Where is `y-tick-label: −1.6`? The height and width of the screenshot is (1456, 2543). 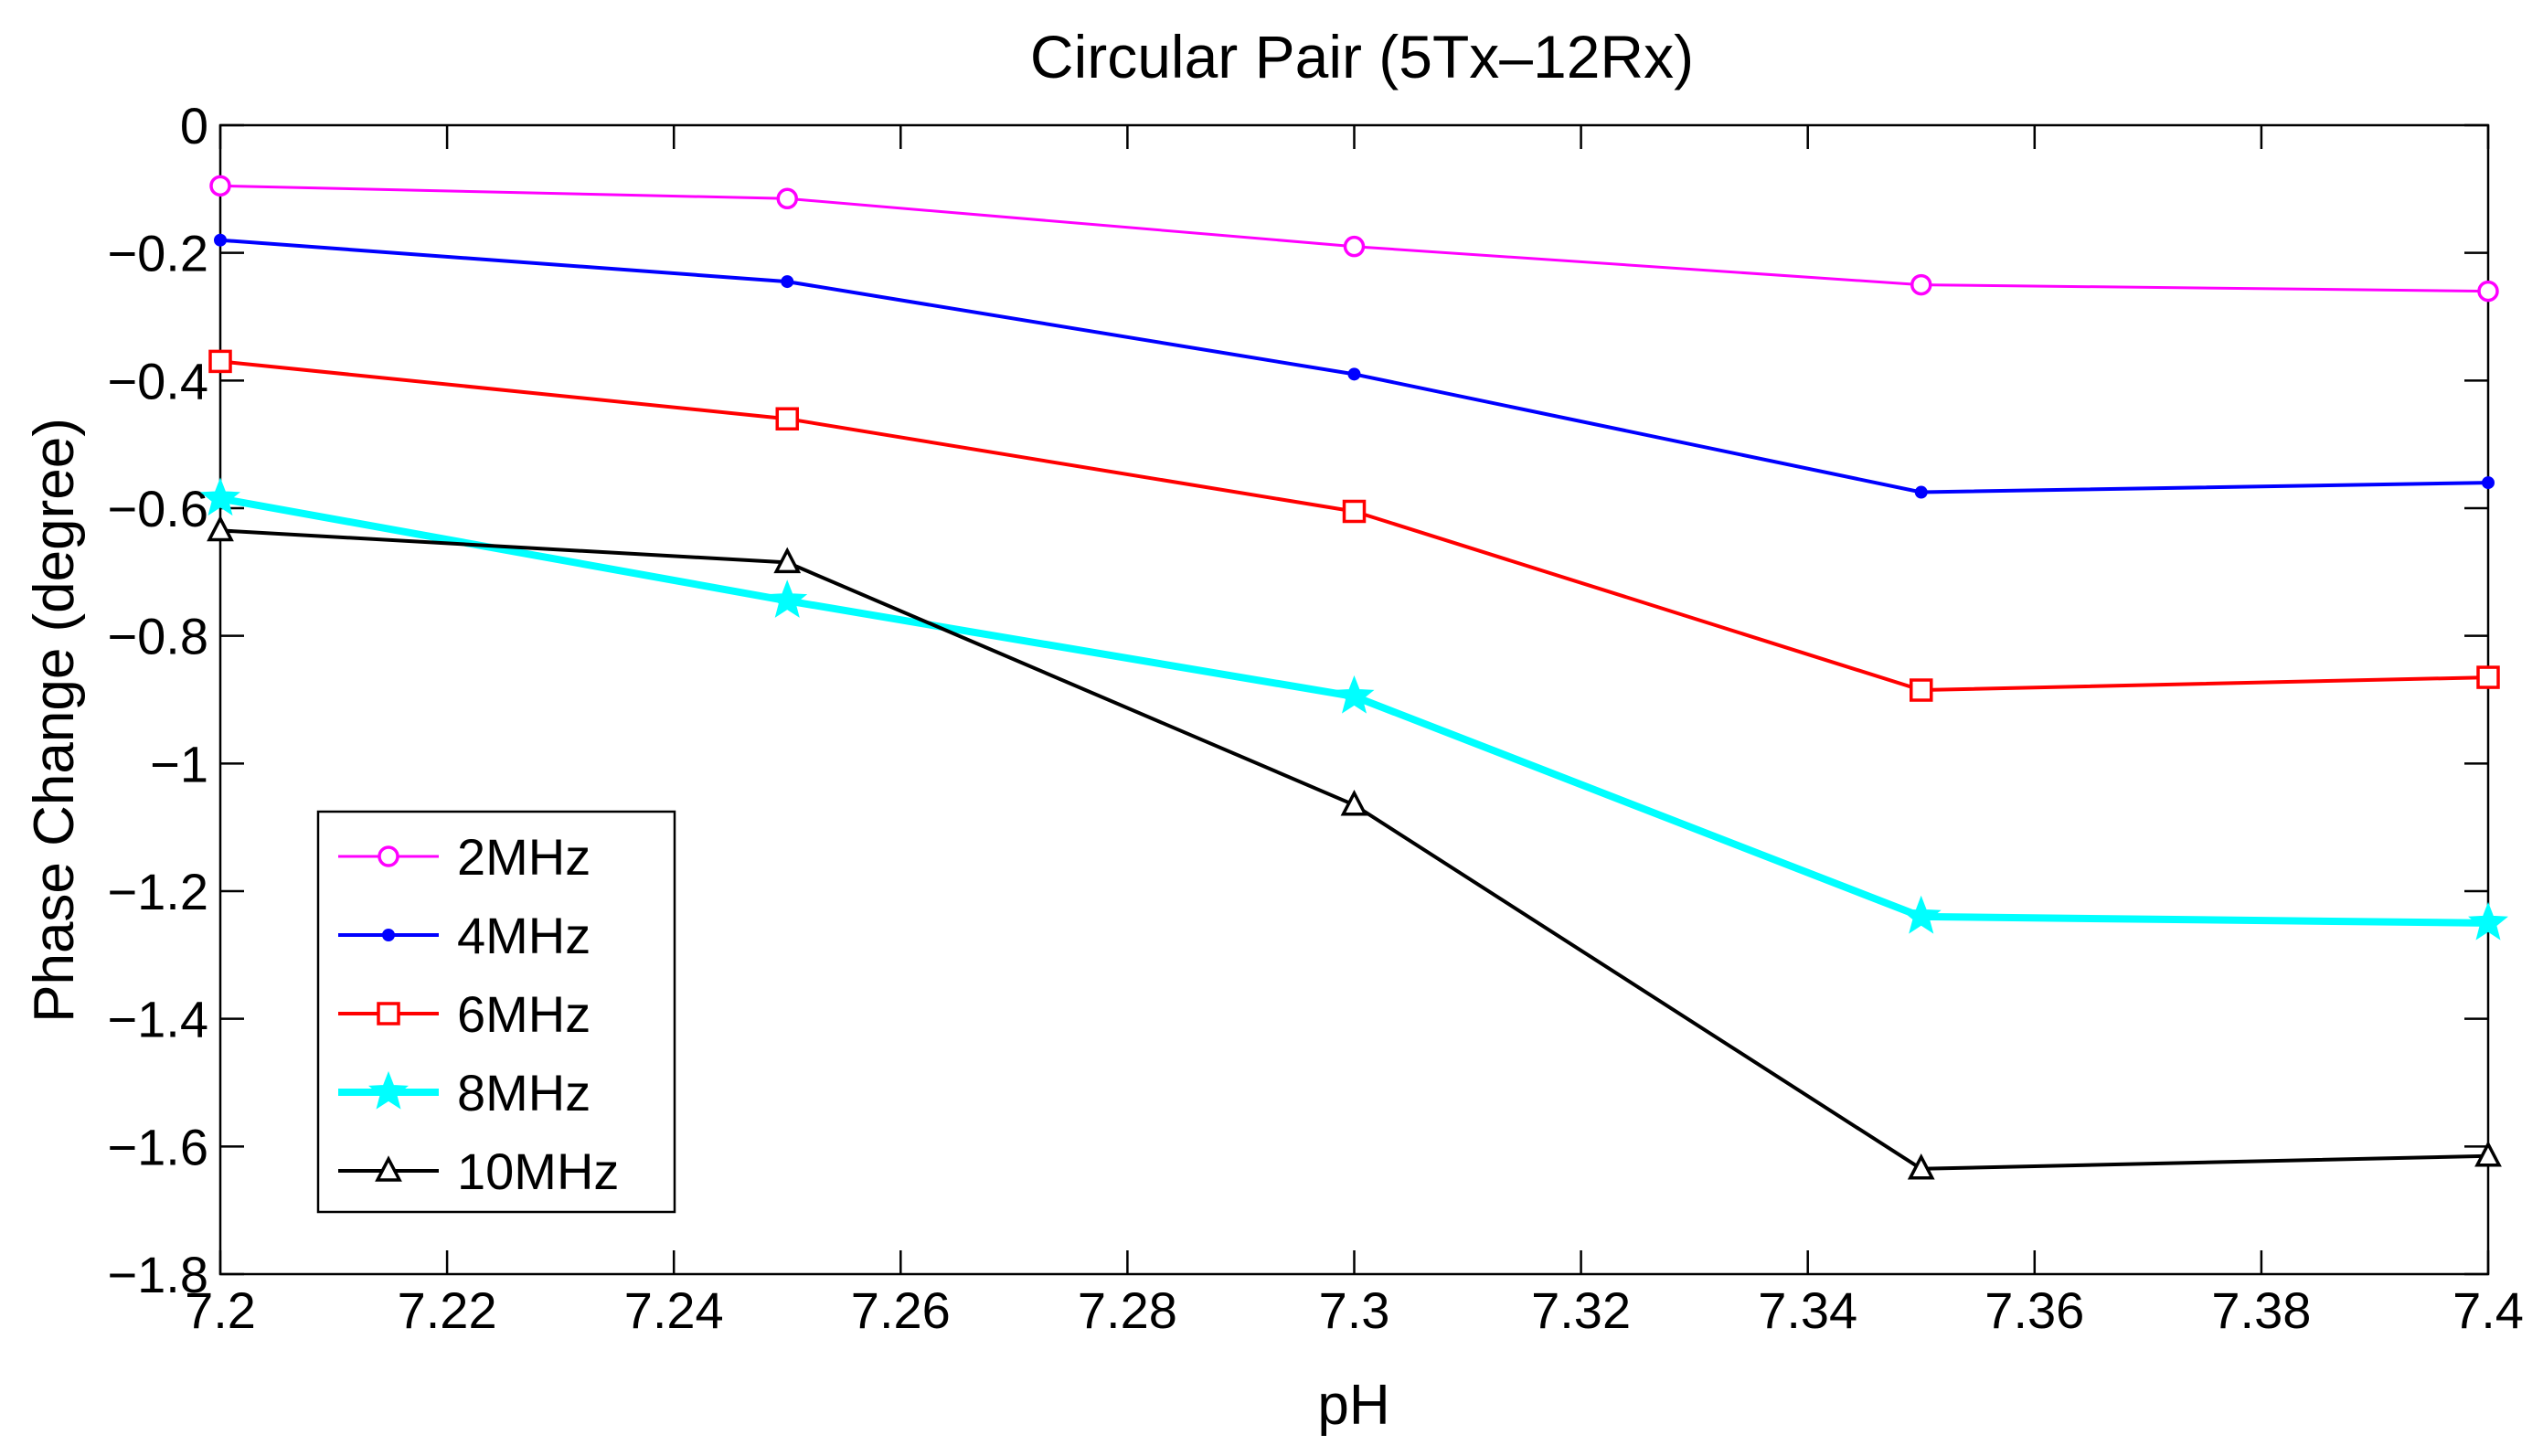 y-tick-label: −1.6 is located at coordinates (157, 1147).